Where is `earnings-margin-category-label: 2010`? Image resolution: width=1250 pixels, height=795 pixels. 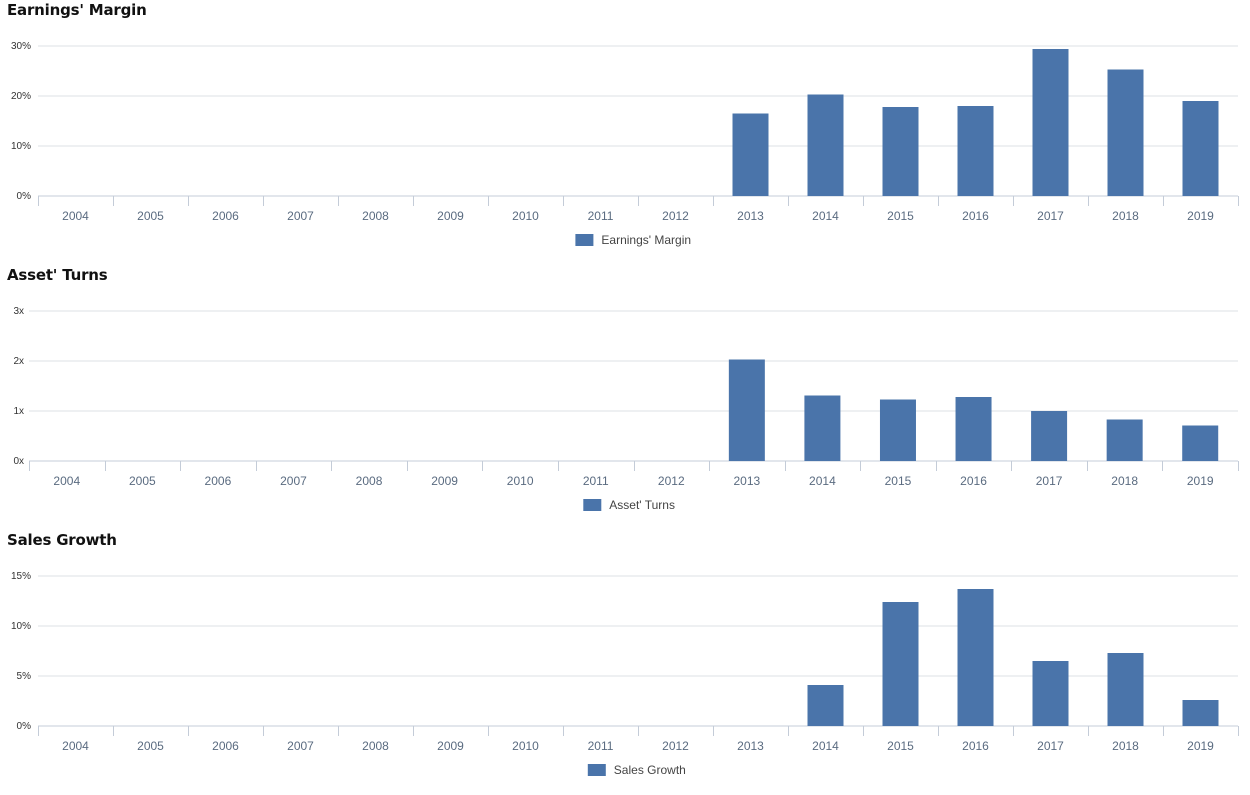
earnings-margin-category-label: 2010 is located at coordinates (525, 216).